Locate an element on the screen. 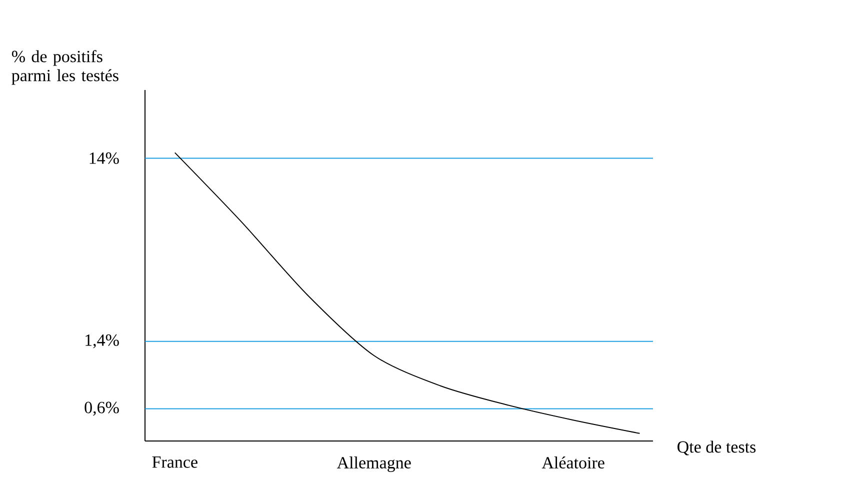 The height and width of the screenshot is (479, 855). y-tick-label: 14% is located at coordinates (104, 158).